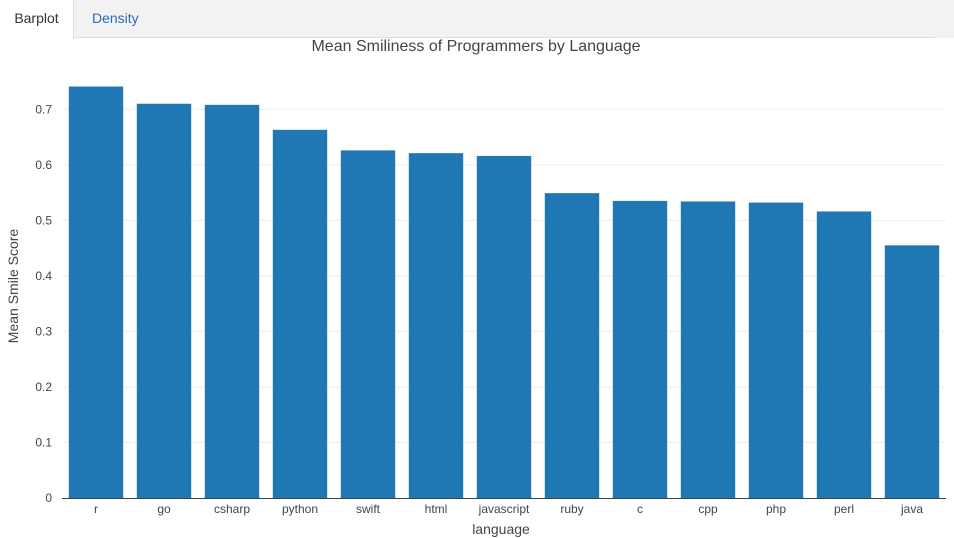  What do you see at coordinates (96, 292) in the screenshot?
I see `bar-r` at bounding box center [96, 292].